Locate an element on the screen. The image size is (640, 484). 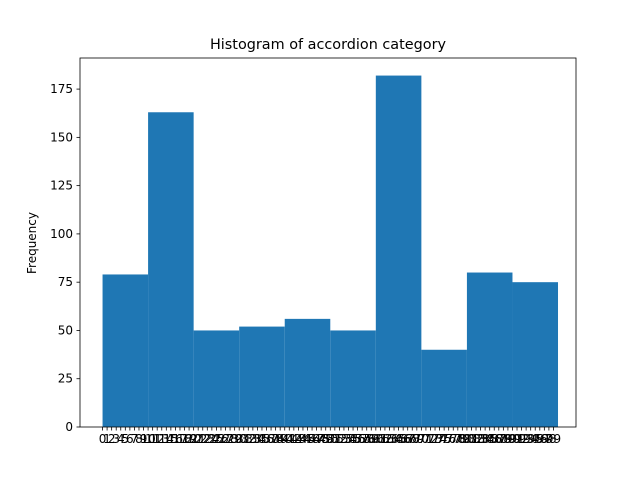
x-tick-label: 85 is located at coordinates (489, 439).